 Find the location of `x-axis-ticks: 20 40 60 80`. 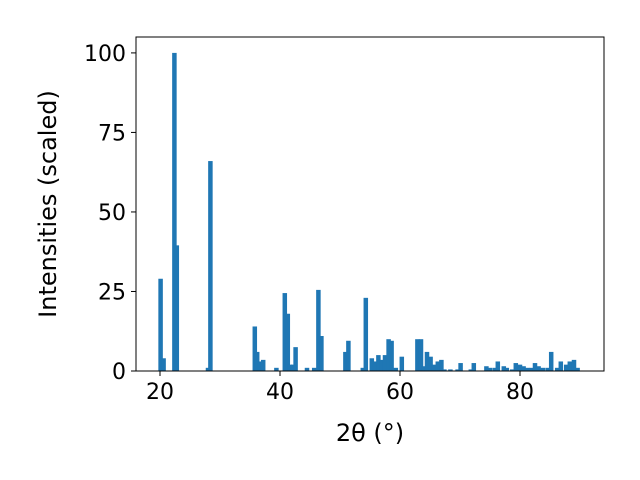

x-axis-ticks: 20 40 60 80 is located at coordinates (340, 388).